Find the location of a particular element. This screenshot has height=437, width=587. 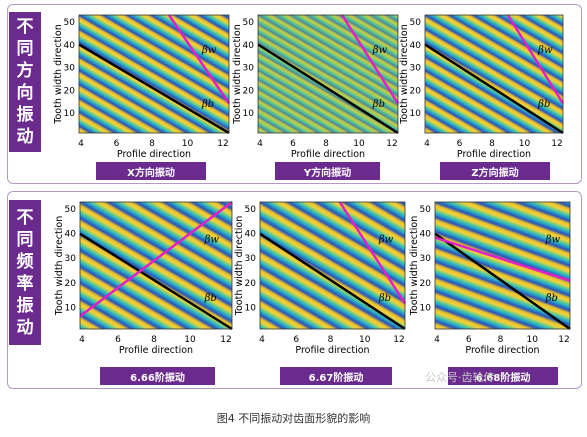

row-label-frequencies: 不同频率振动 is located at coordinates (25, 272).